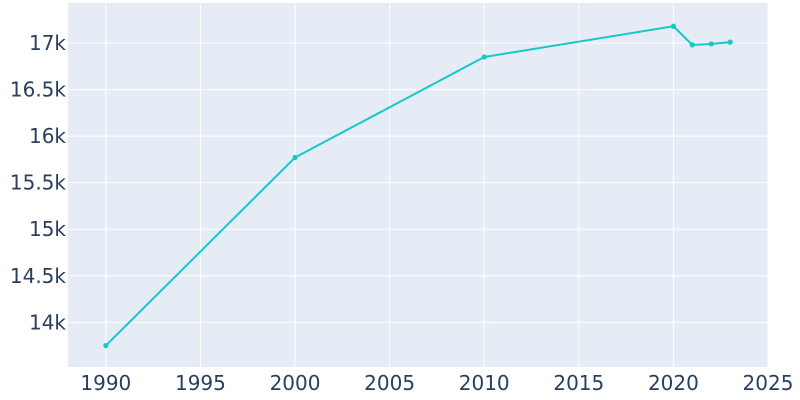 This screenshot has height=400, width=800. What do you see at coordinates (484, 383) in the screenshot?
I see `x-tick-label: 2010` at bounding box center [484, 383].